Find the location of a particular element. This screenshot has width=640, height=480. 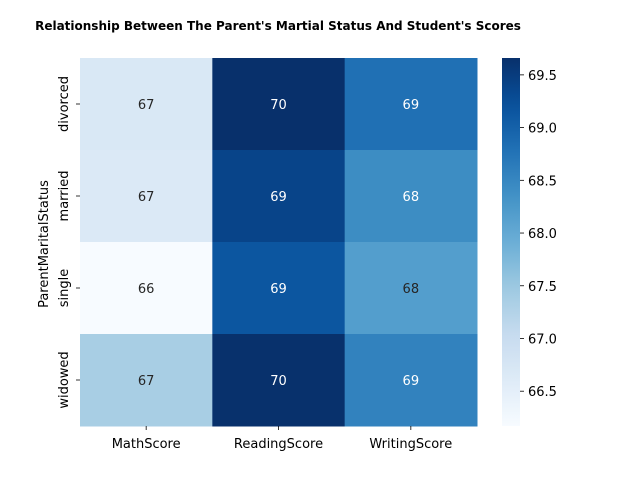

colorbar: 66.5 67.0 67.5 68.0 68.5 69.0 69.5 is located at coordinates (529, 242).